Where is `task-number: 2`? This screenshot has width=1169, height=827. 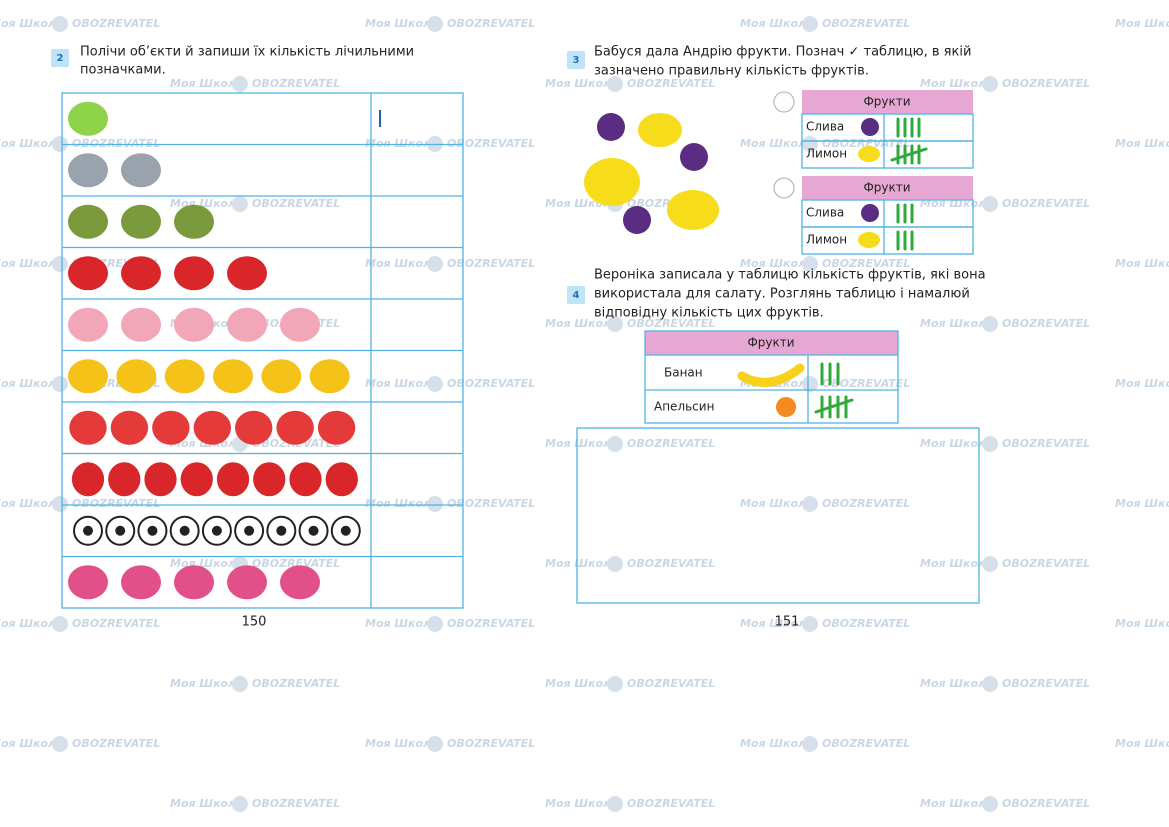 task-number: 2 is located at coordinates (60, 58).